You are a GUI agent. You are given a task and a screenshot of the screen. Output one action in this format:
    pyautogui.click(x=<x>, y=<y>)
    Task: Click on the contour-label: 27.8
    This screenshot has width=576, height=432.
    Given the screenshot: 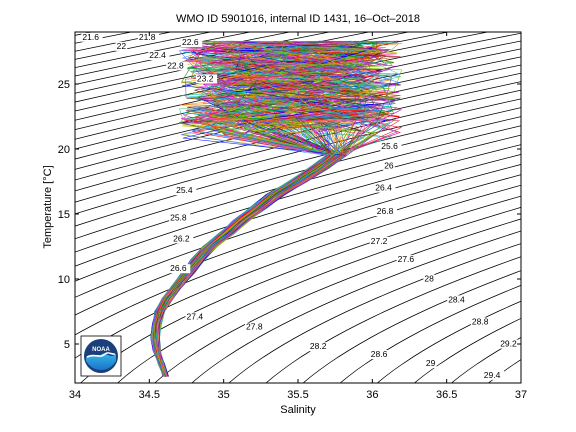 What is the action you would take?
    pyautogui.click(x=254, y=327)
    